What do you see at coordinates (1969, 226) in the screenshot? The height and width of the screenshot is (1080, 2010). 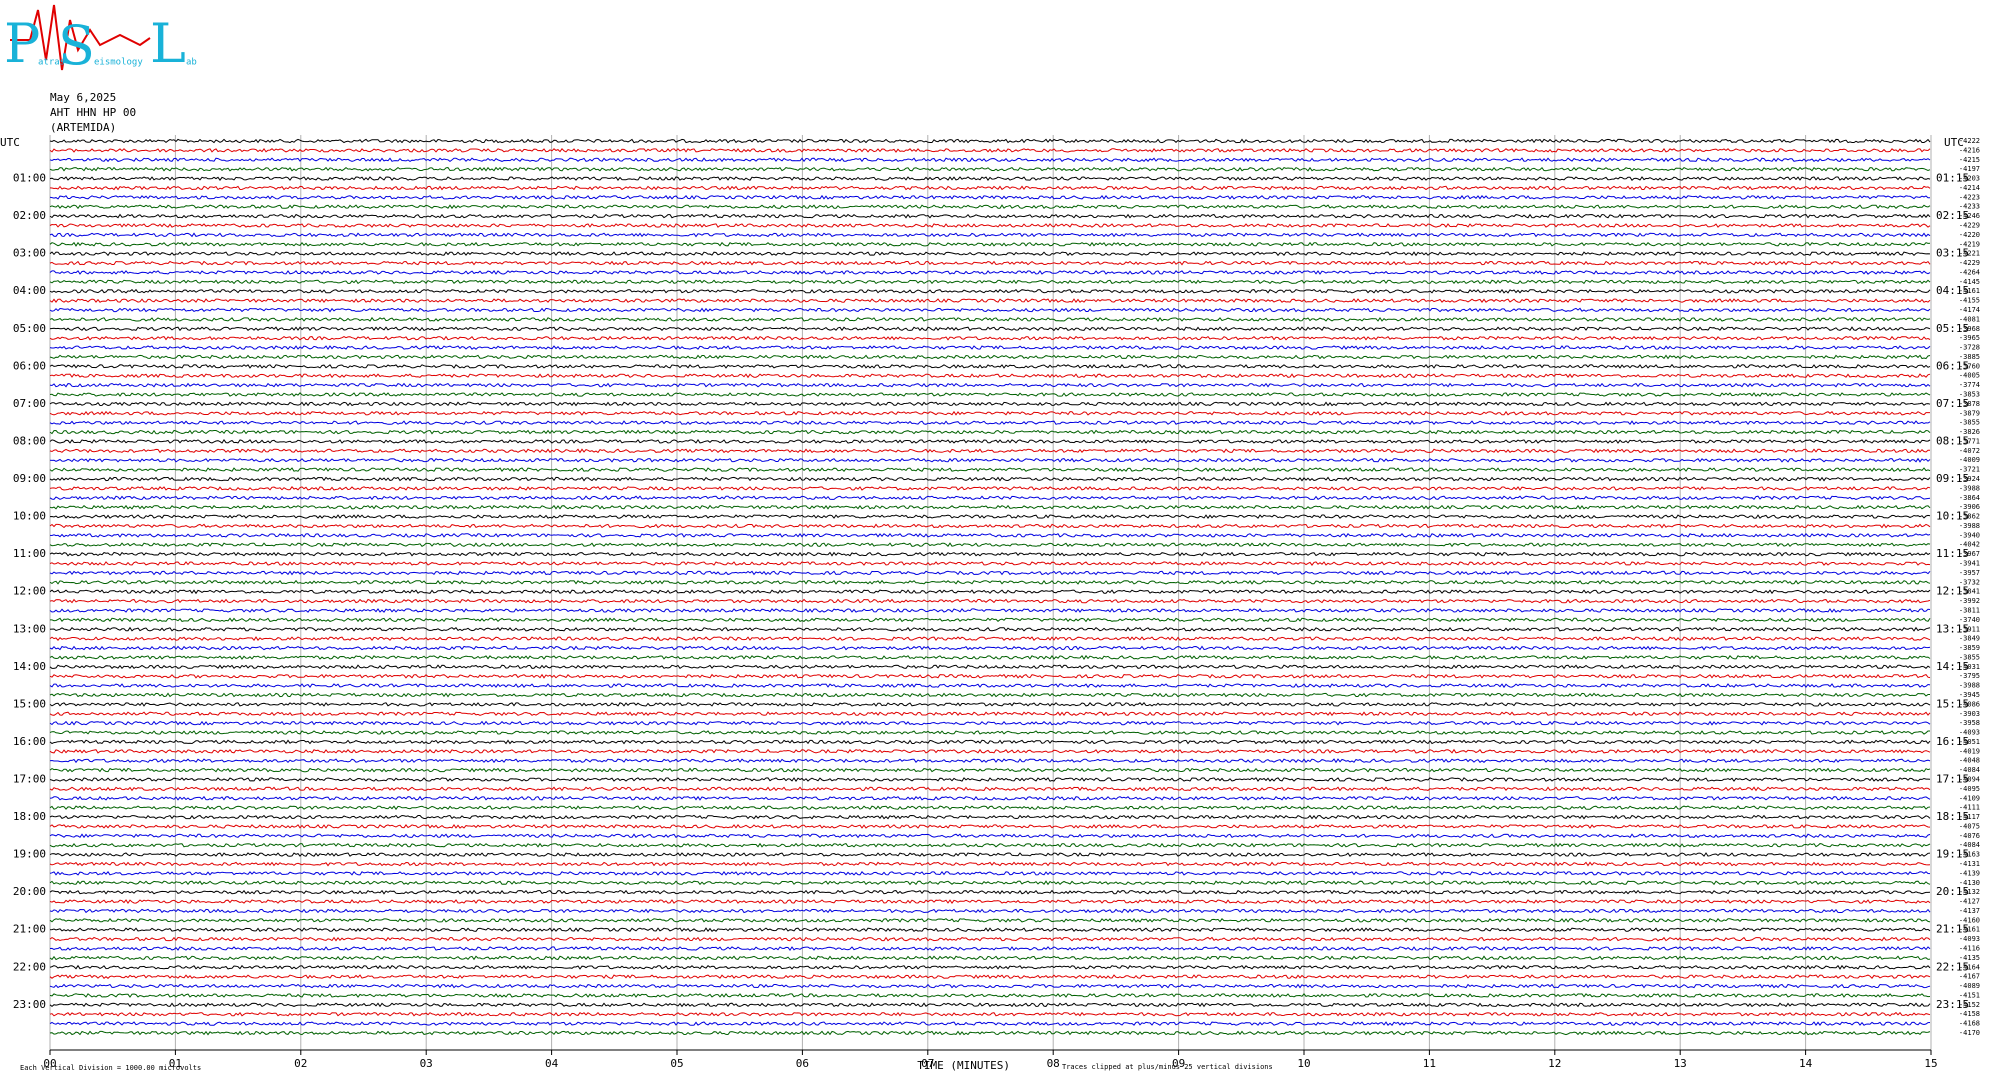 I see `trace-offset: -4229` at bounding box center [1969, 226].